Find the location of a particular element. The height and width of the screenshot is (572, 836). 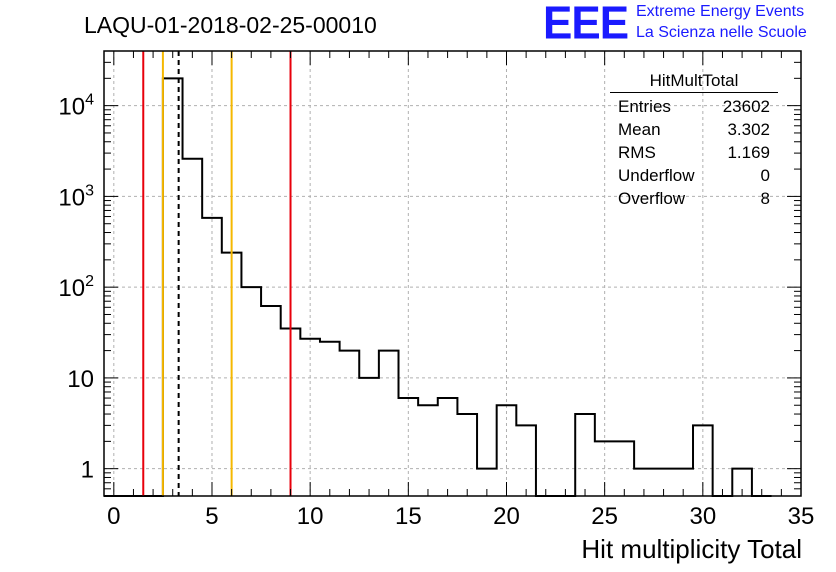

stats-value: 23602 is located at coordinates (746, 106).